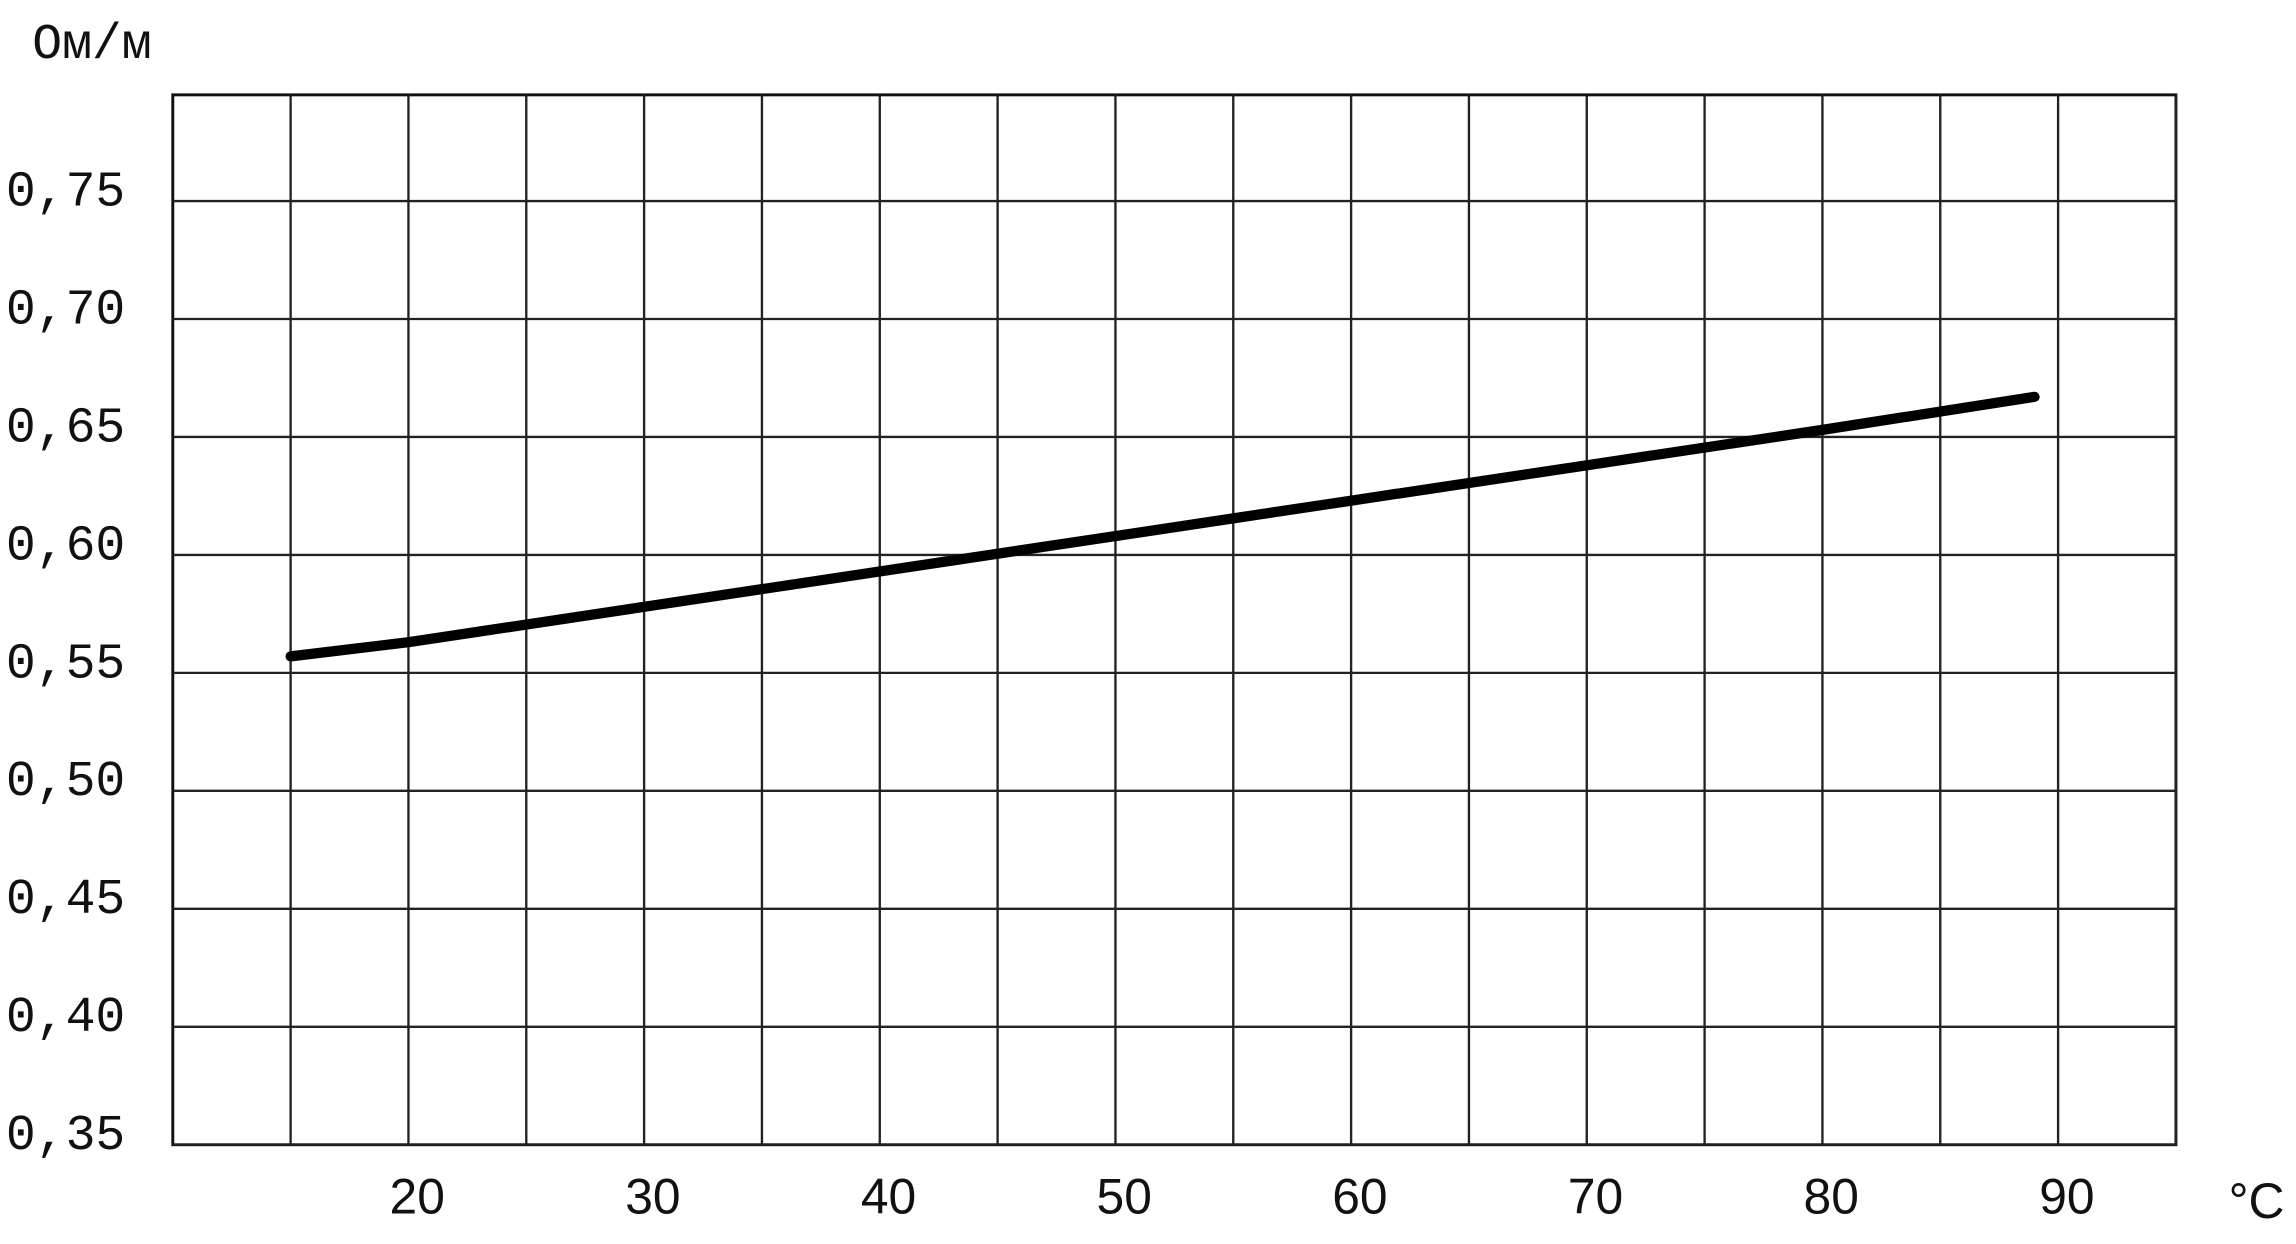  I want to click on x-tick-label: 70, so click(1595, 1197).